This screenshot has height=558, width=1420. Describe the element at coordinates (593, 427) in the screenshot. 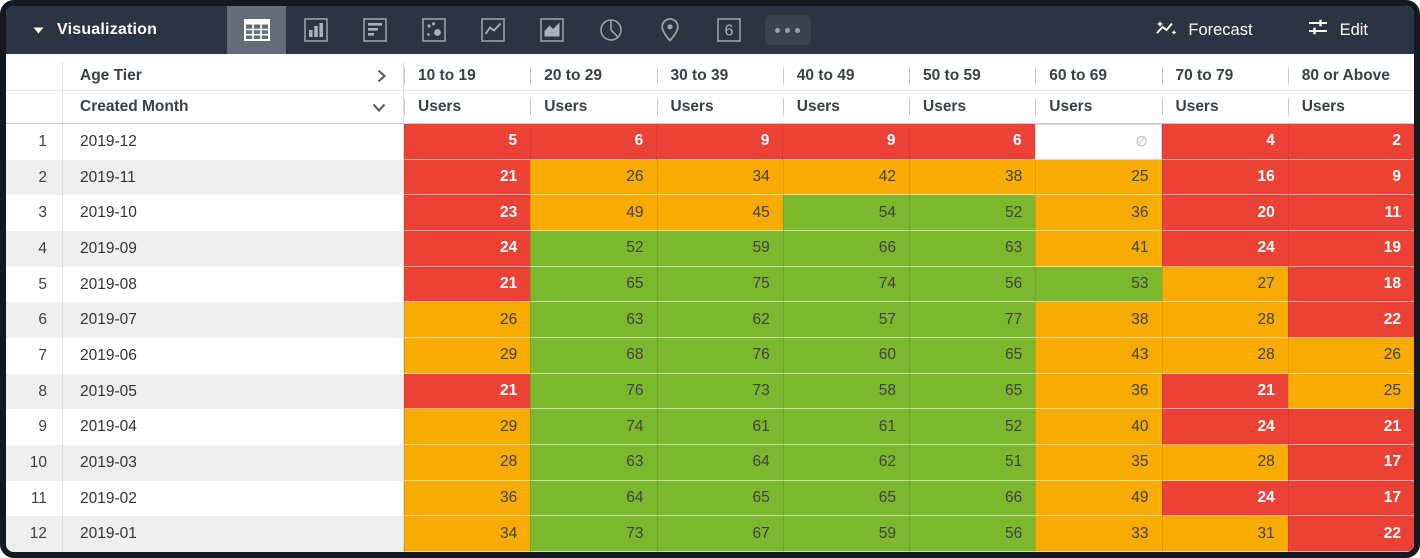

I see `value-cell: 74` at that location.